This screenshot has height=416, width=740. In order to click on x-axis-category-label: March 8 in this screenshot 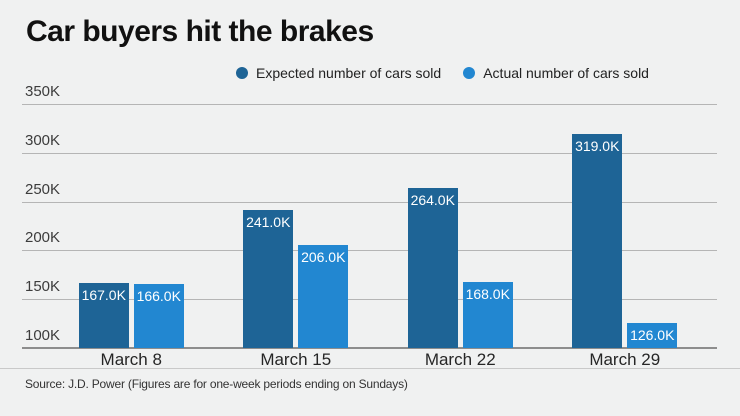, I will do `click(131, 359)`.